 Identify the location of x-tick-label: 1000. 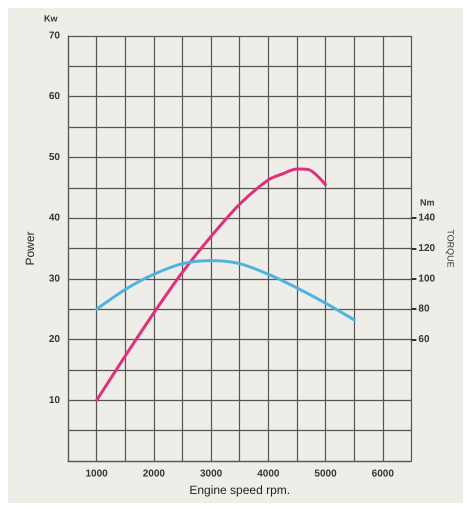
(96, 474).